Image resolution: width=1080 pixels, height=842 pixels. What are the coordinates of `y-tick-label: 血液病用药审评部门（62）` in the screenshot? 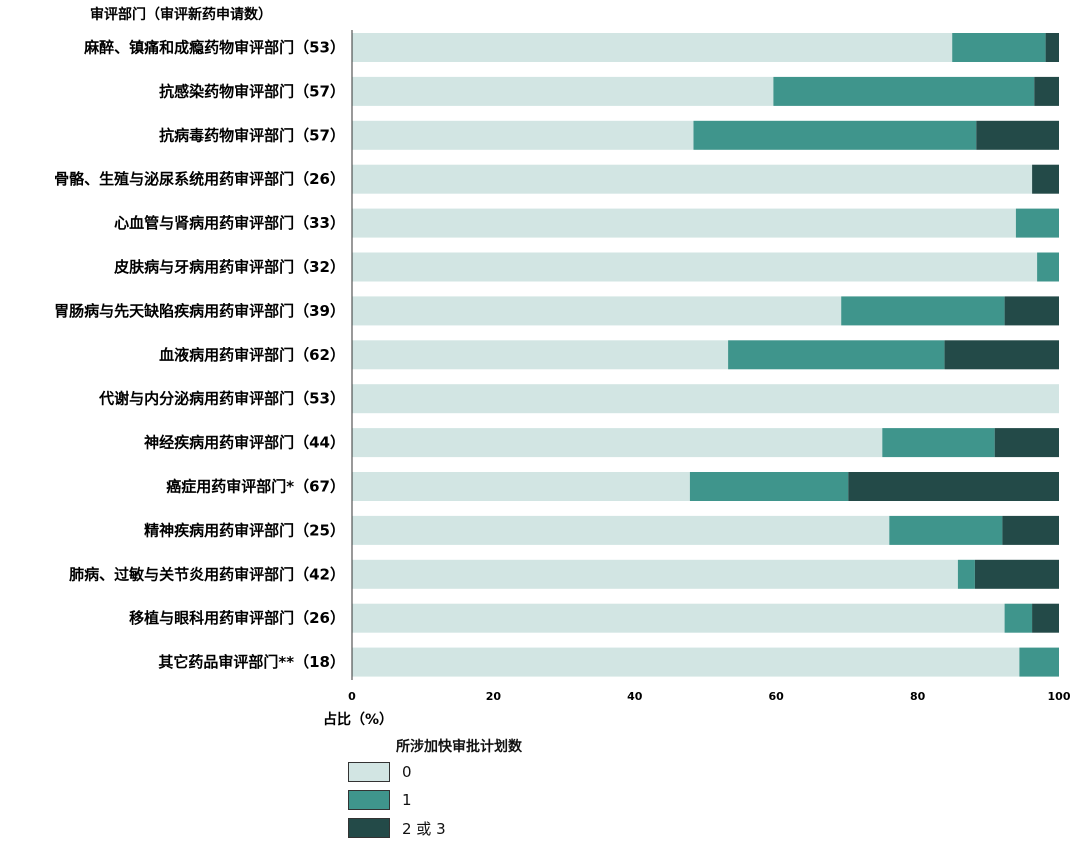 It's located at (252, 355).